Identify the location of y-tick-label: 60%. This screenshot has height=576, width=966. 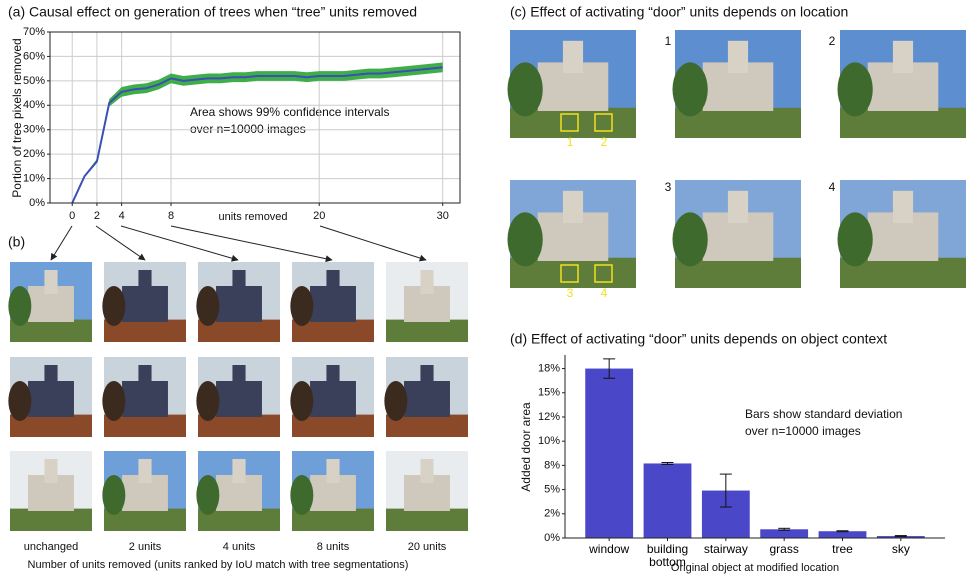
(34, 56).